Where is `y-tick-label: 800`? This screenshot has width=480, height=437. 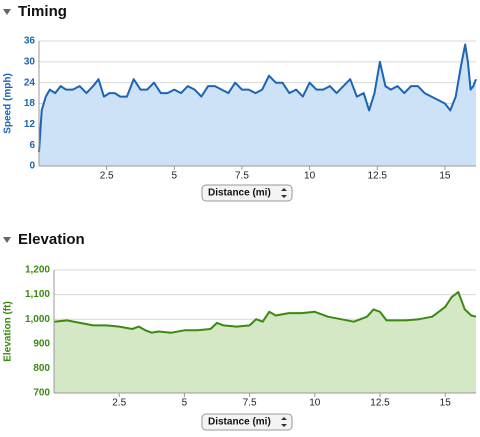
y-tick-label: 800 is located at coordinates (41, 368).